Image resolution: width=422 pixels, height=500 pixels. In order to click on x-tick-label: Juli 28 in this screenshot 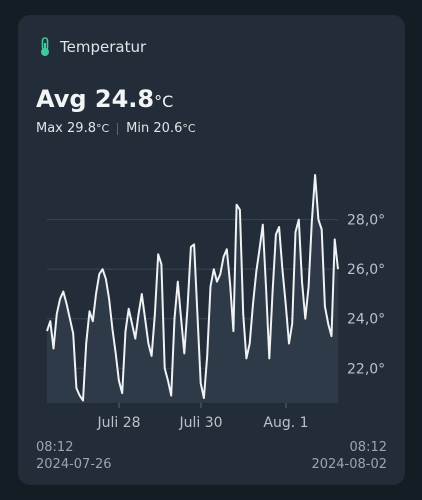, I will do `click(118, 423)`.